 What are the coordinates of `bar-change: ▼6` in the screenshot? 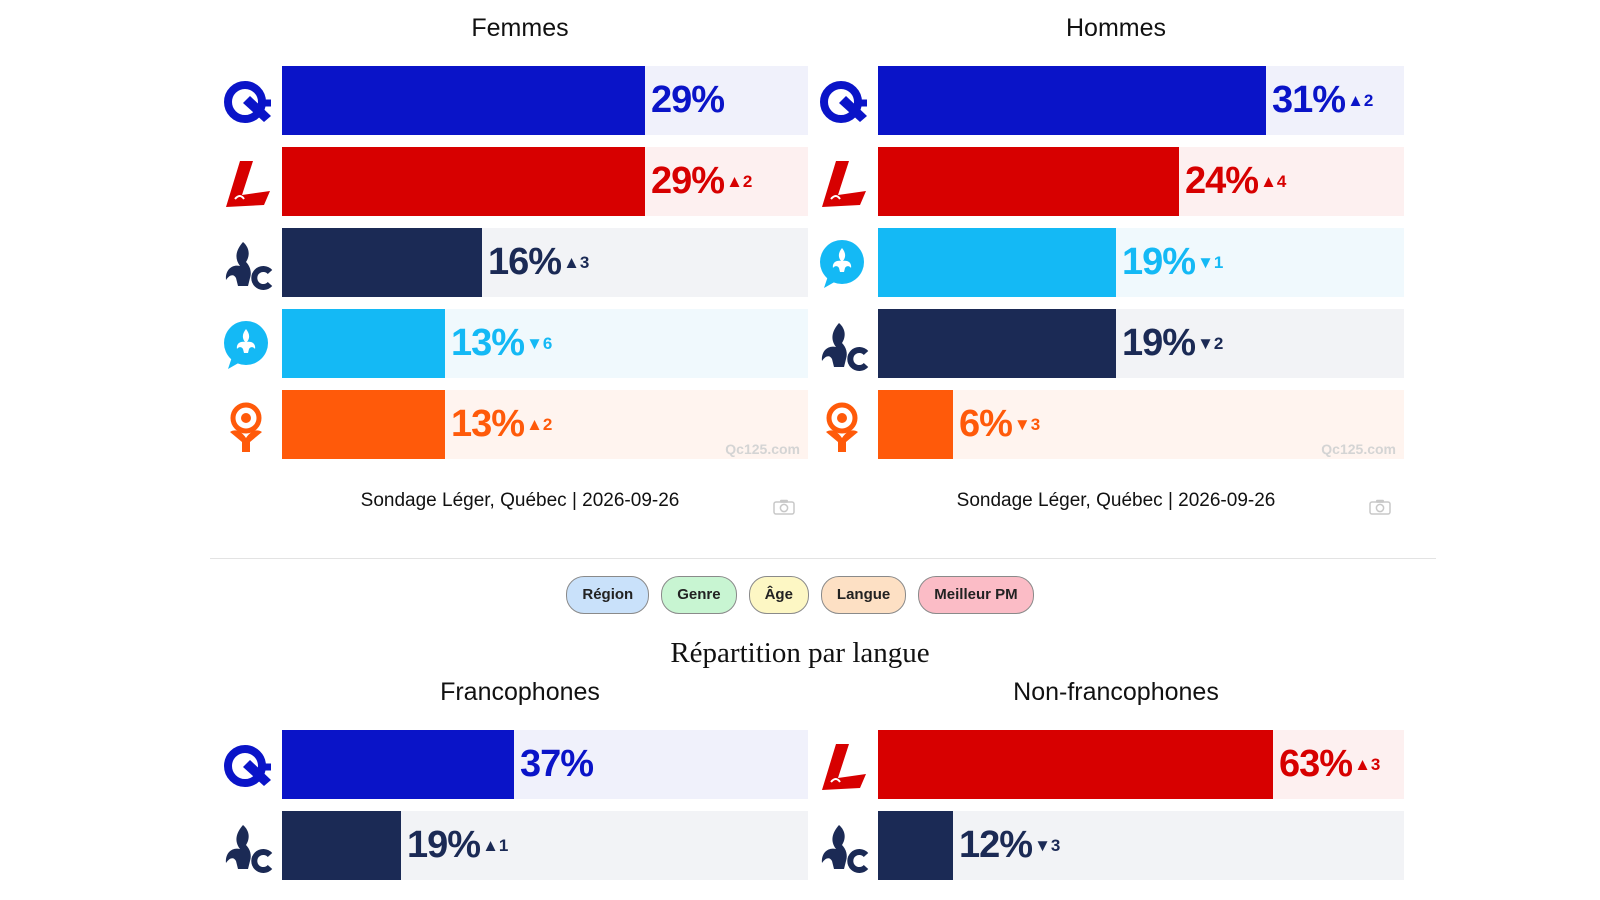 It's located at (539, 343).